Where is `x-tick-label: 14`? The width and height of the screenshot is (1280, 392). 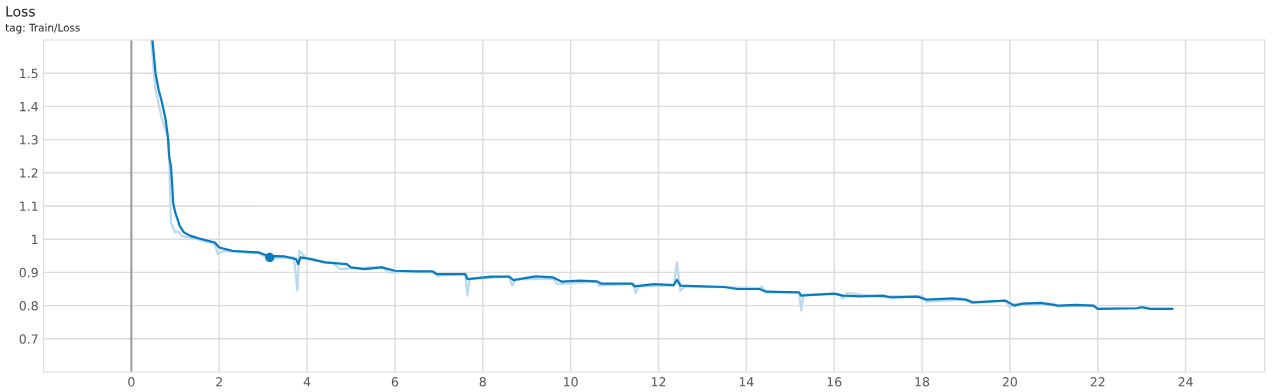
x-tick-label: 14 is located at coordinates (746, 382).